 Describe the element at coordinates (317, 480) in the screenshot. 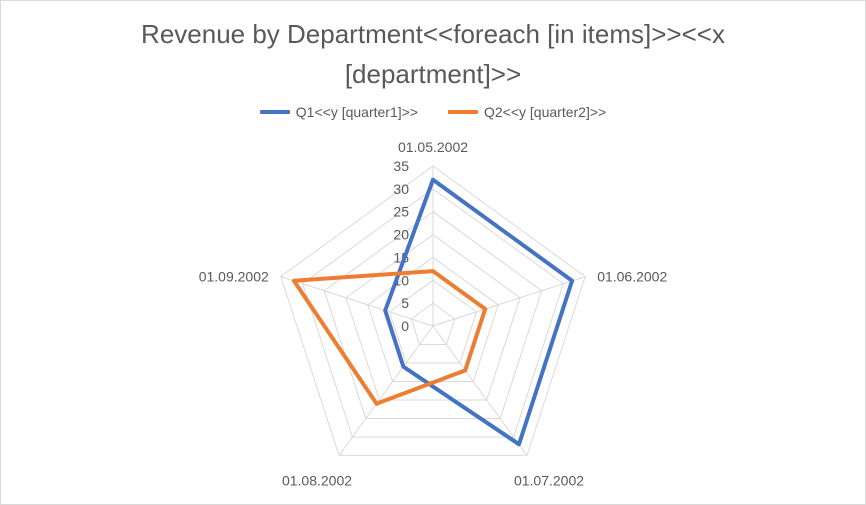

I see `category-label-01.08.2002: 01.08.2002` at that location.